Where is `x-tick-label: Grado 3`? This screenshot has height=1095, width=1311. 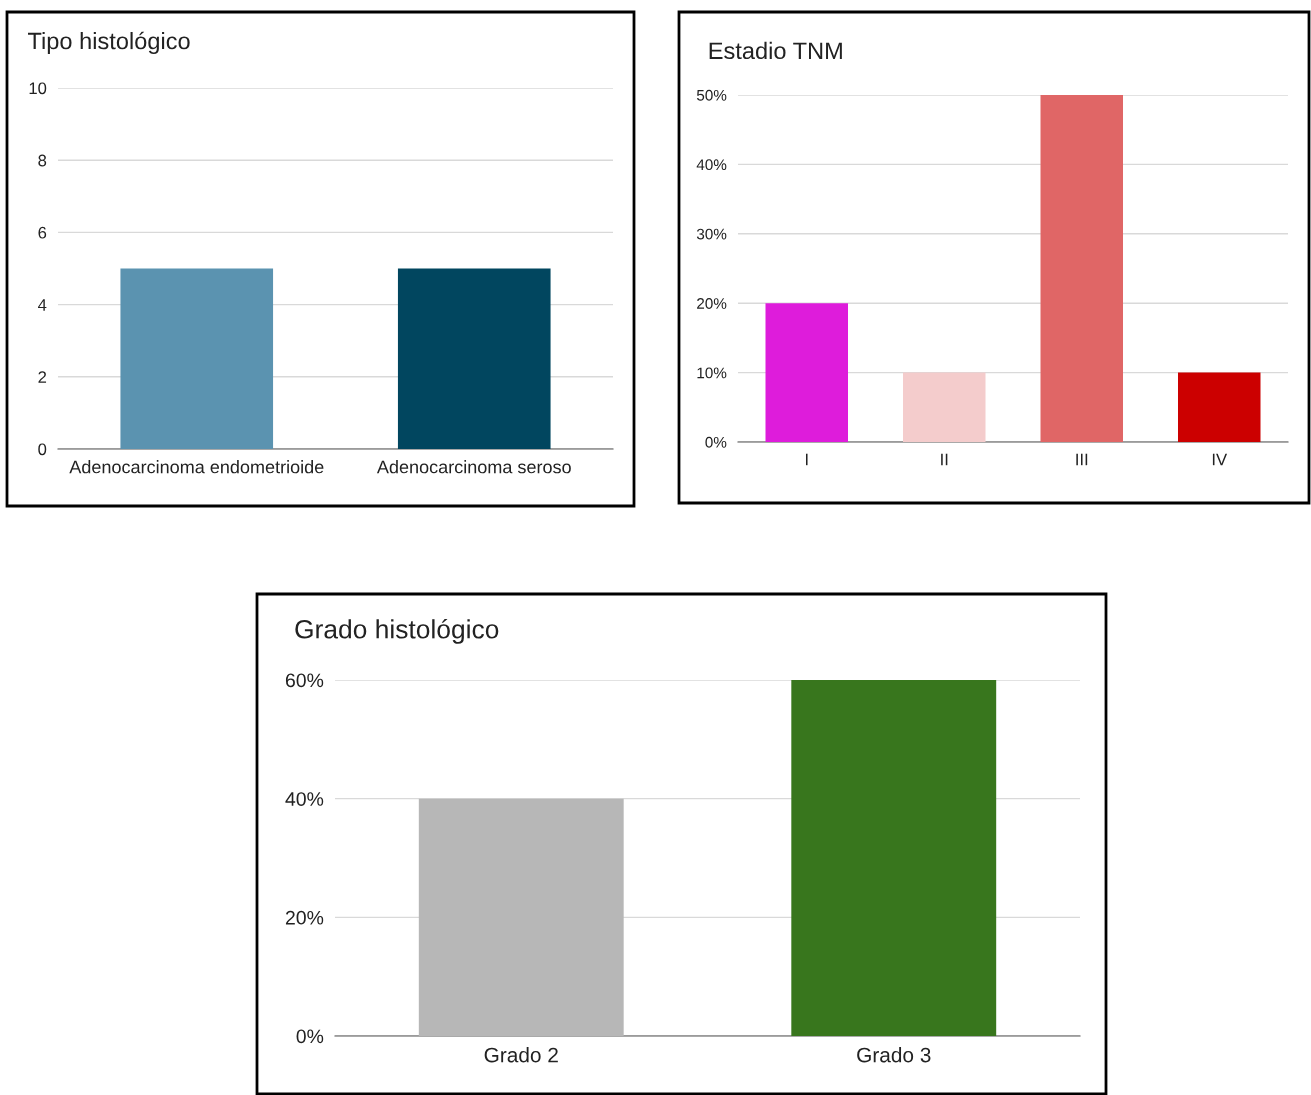 x-tick-label: Grado 3 is located at coordinates (894, 1055).